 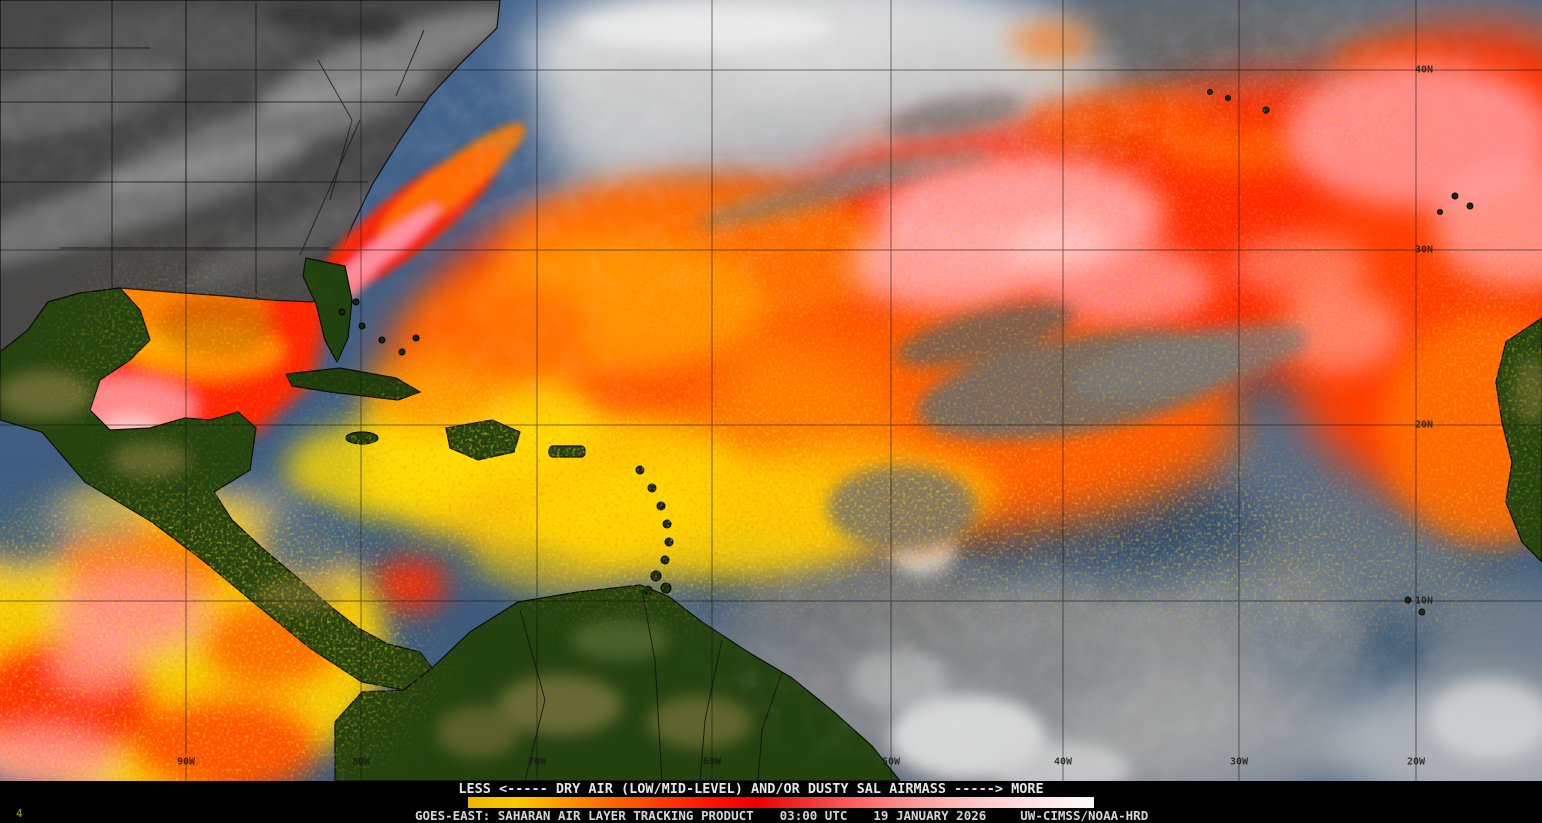 What do you see at coordinates (712, 762) in the screenshot?
I see `longitude-label: 60W` at bounding box center [712, 762].